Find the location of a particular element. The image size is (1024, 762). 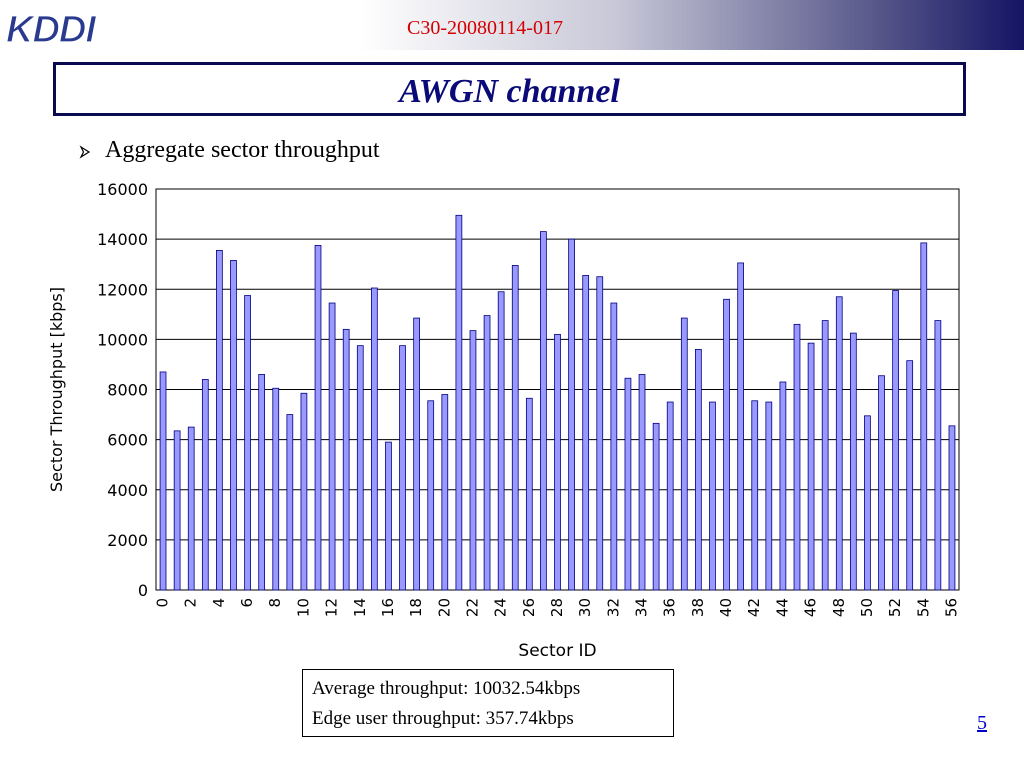

document-id: C30-20080114-017 is located at coordinates (485, 28).